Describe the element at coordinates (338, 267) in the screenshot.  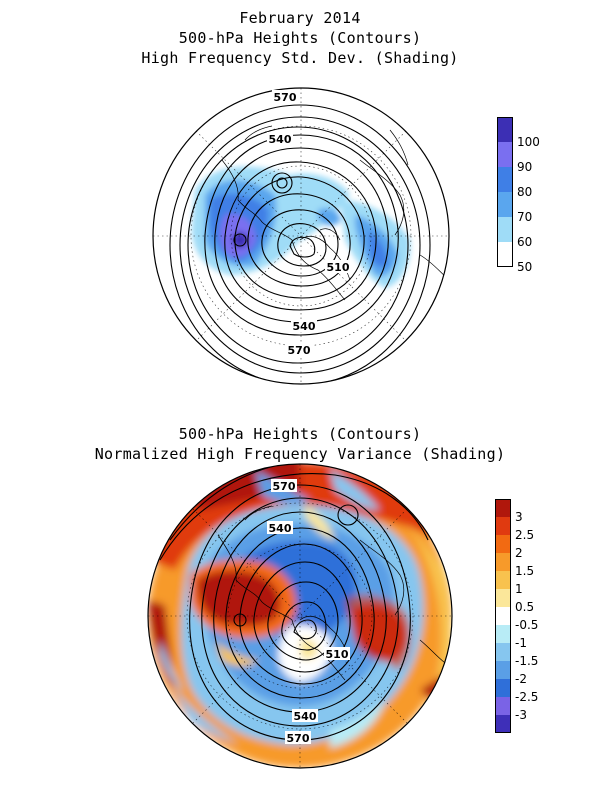
I see `top-contour-label-510: 510` at that location.